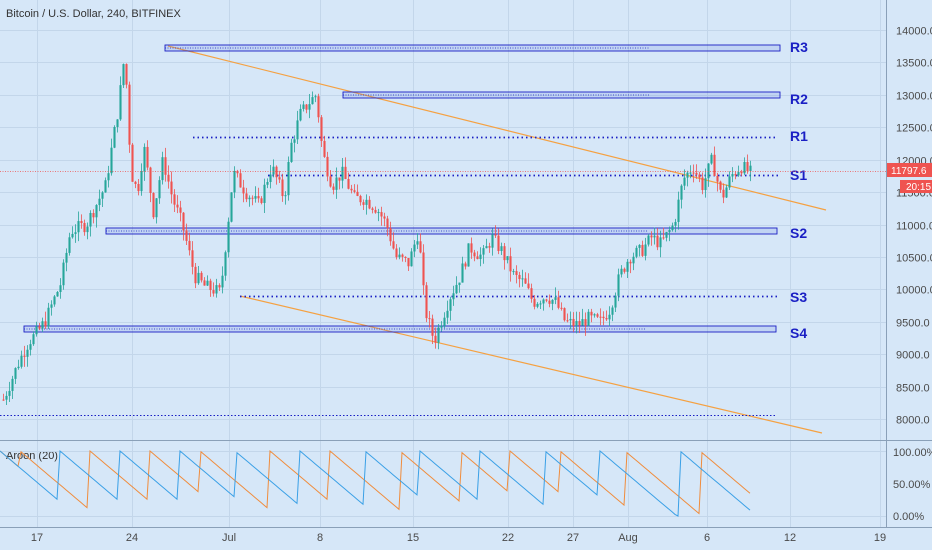 This screenshot has height=550, width=932. What do you see at coordinates (628, 538) in the screenshot?
I see `time-axis-label: Aug` at bounding box center [628, 538].